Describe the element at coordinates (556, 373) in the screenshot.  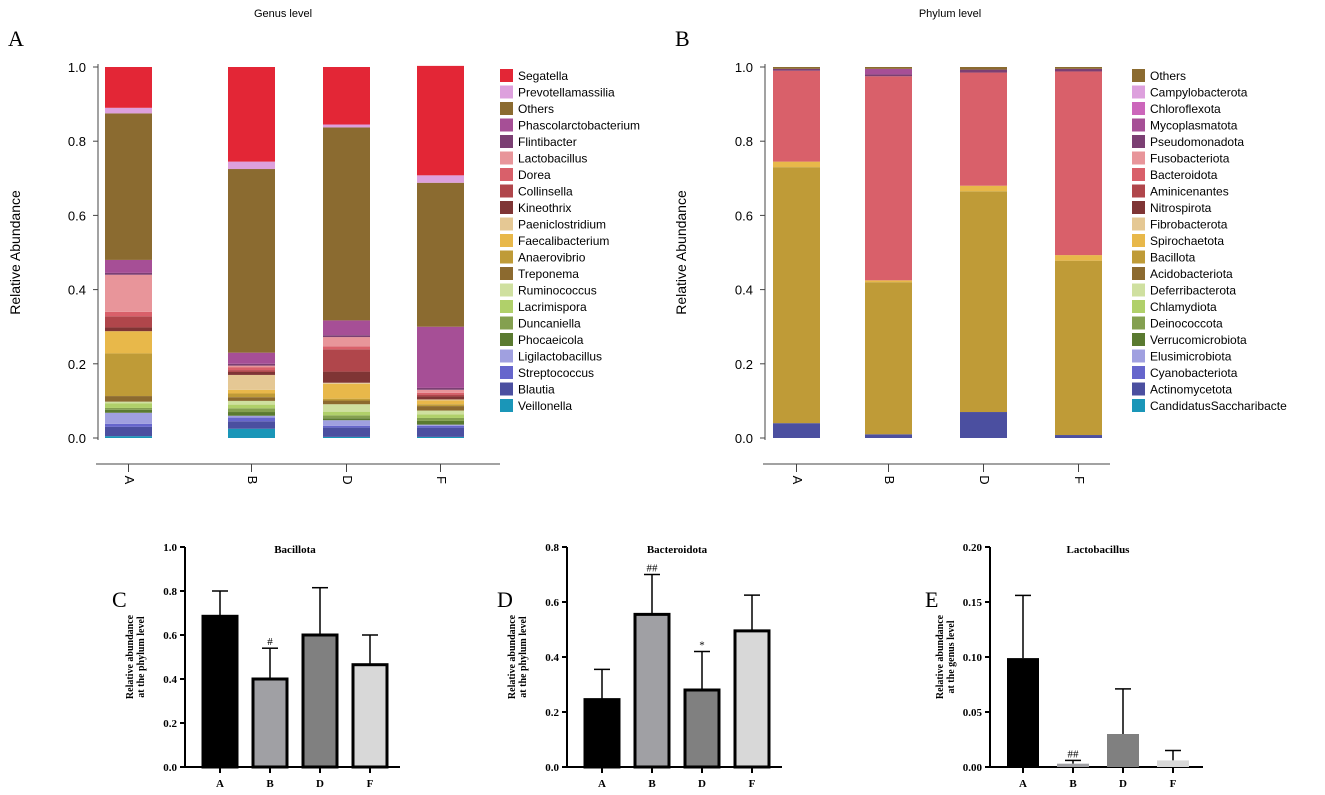
I see `legend-label: Streptococcus` at that location.